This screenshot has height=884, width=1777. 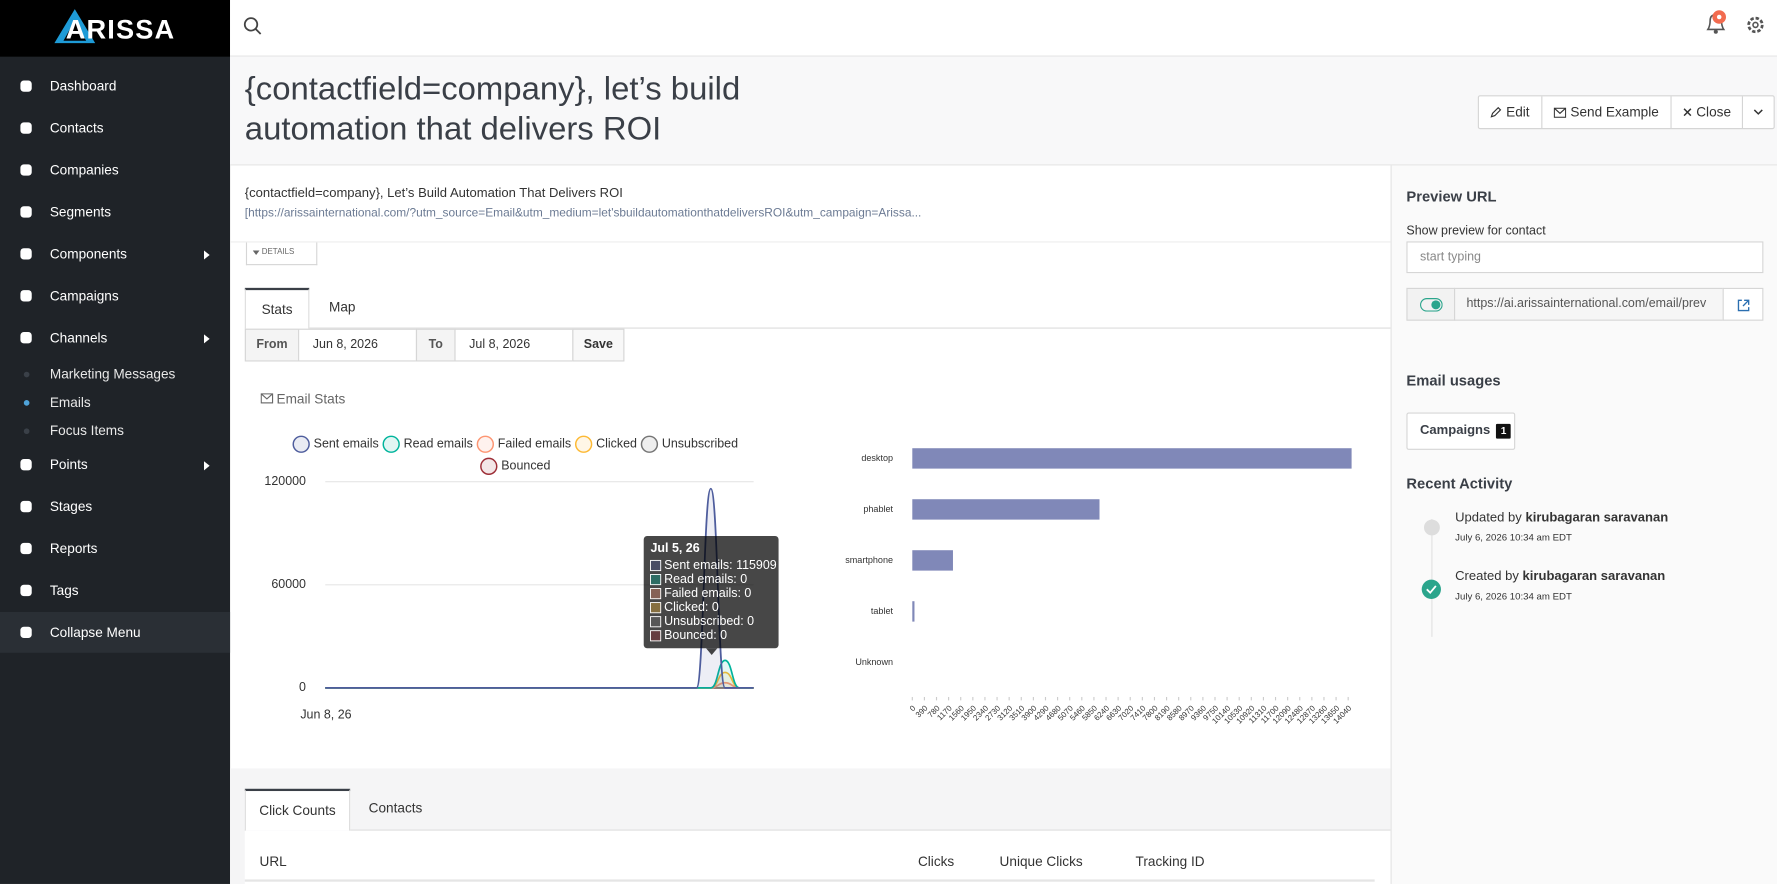 What do you see at coordinates (514, 345) in the screenshot?
I see `to-input: Jul 8, 2026` at bounding box center [514, 345].